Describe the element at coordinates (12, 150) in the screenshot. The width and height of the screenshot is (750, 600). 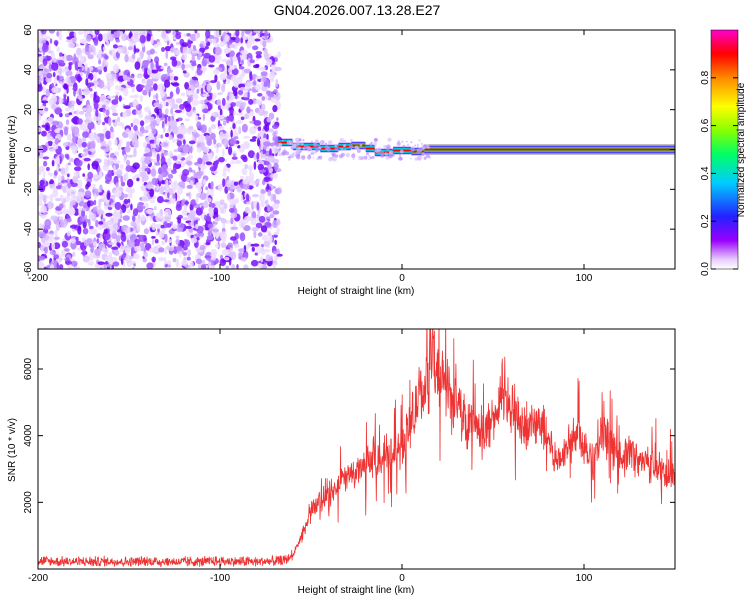
I see `spectrogram-ylabel: Frequency (Hz)` at that location.